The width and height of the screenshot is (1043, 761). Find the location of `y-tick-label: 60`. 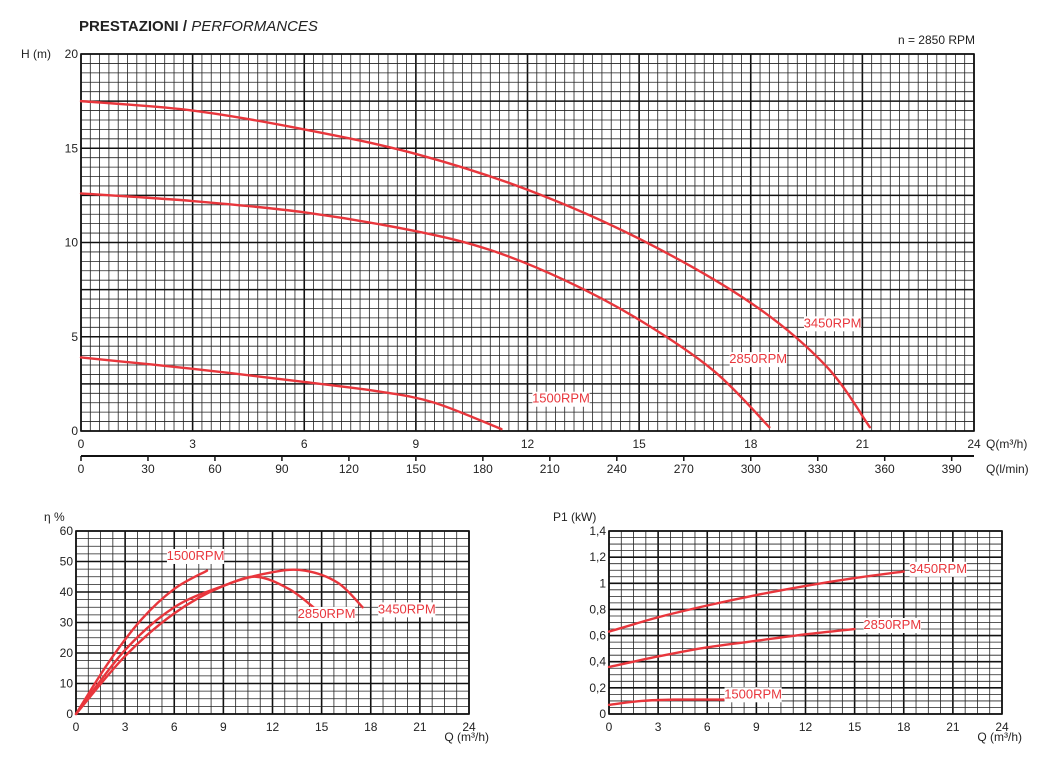

y-tick-label: 60 is located at coordinates (67, 531).